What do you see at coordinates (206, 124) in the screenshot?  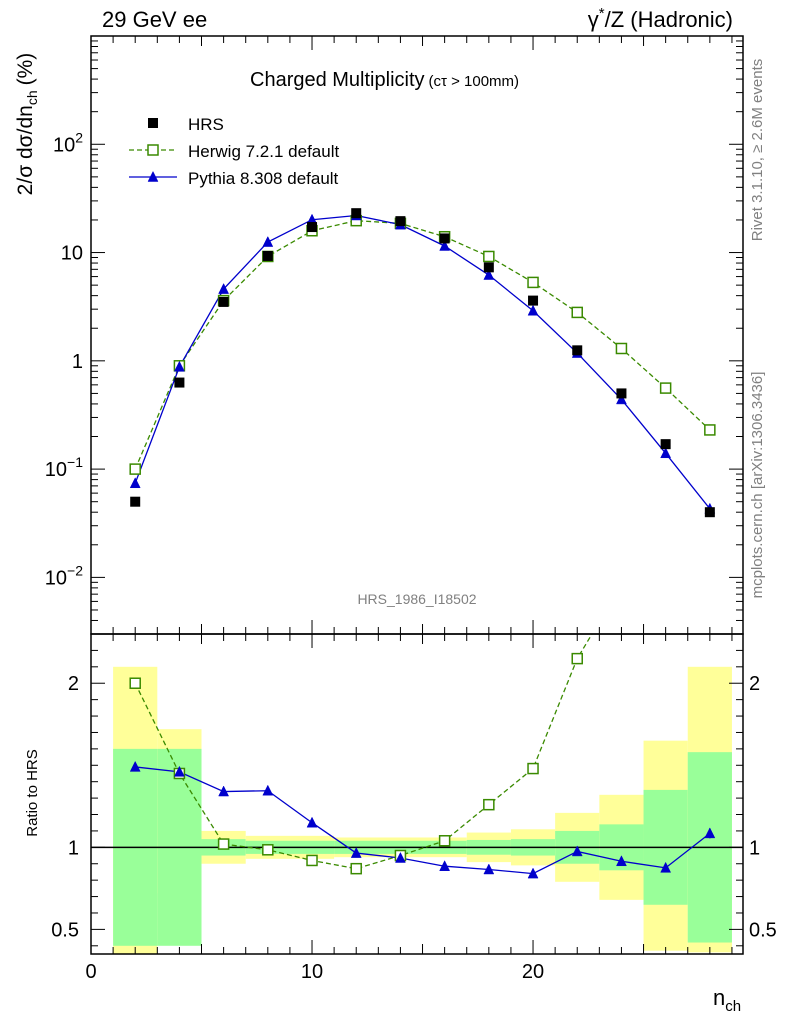 I see `legend-label: HRS` at bounding box center [206, 124].